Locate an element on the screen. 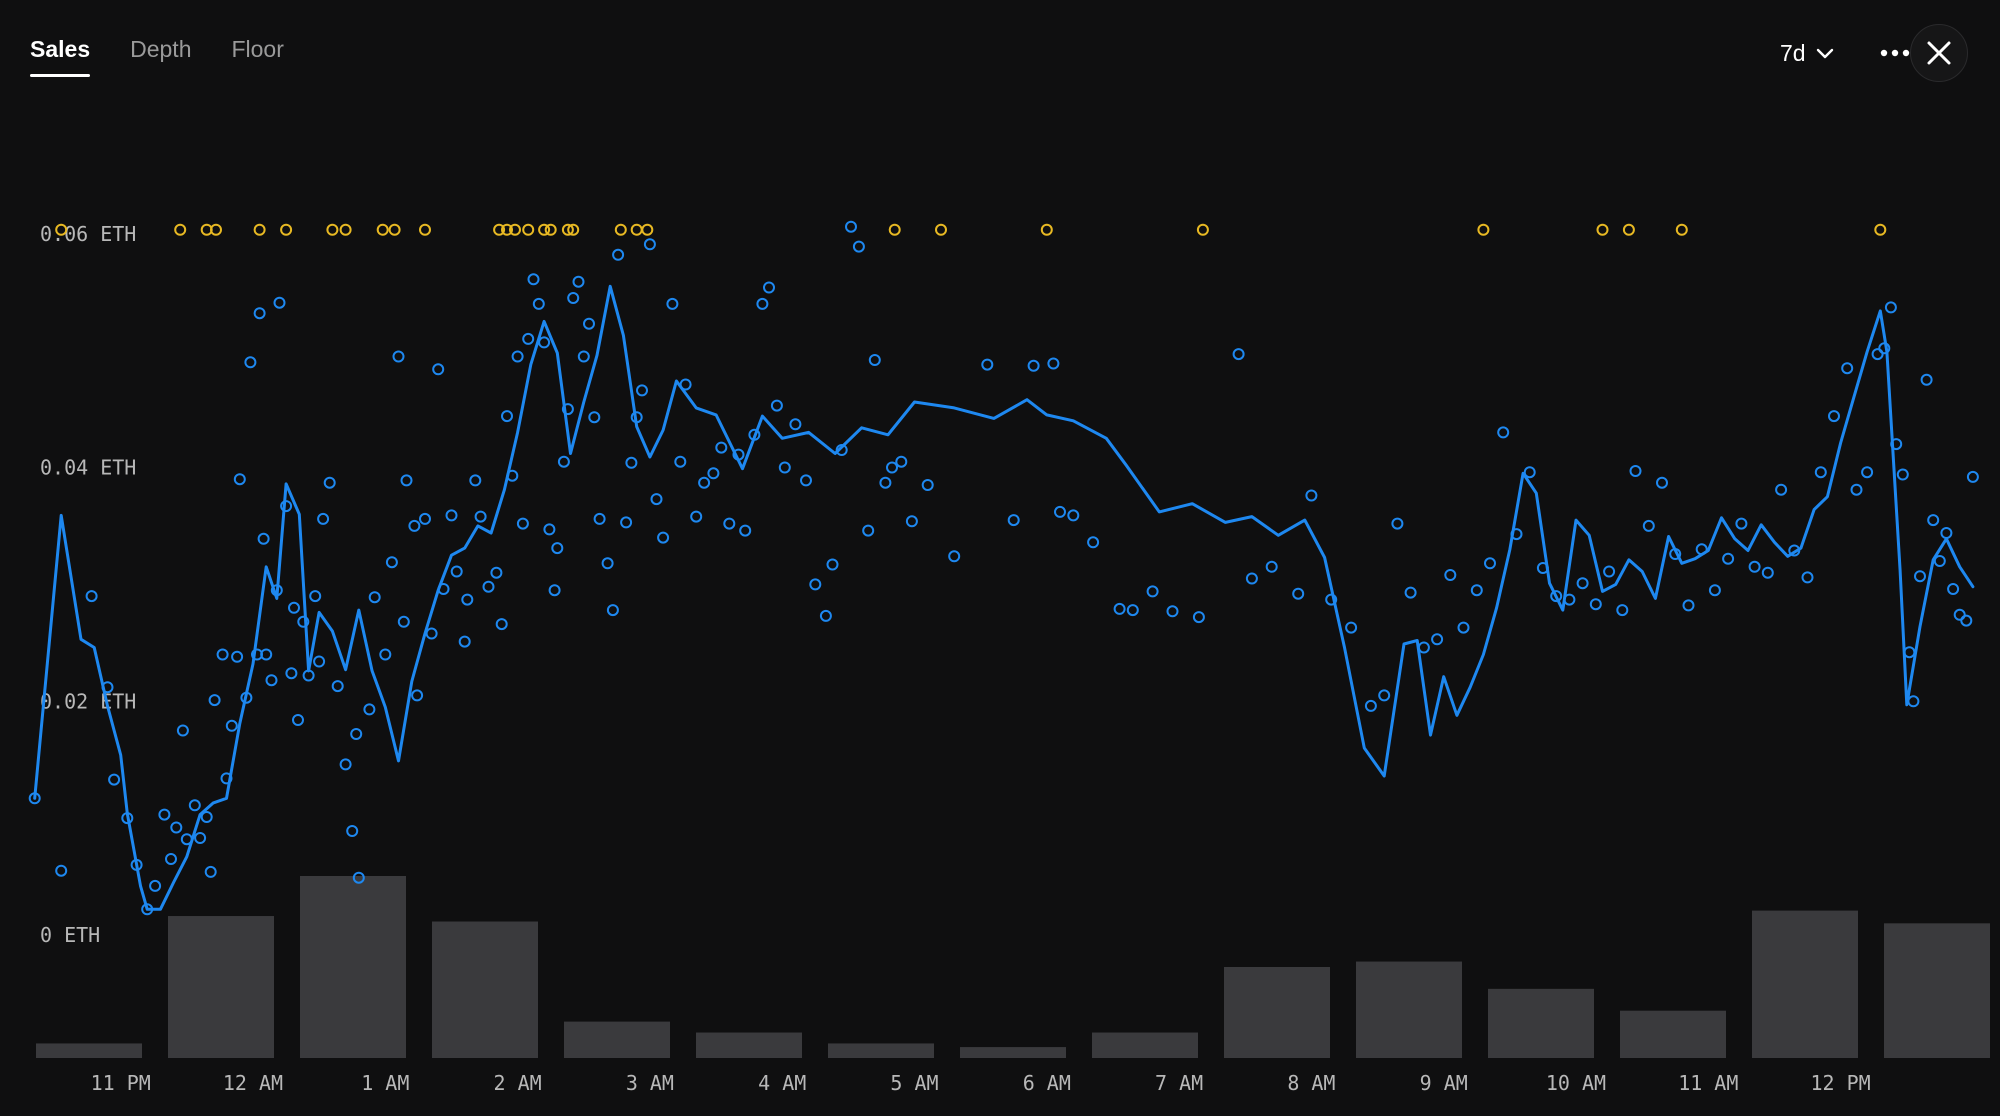 Image resolution: width=2000 pixels, height=1116 pixels. tab-depth: Depth is located at coordinates (161, 49).